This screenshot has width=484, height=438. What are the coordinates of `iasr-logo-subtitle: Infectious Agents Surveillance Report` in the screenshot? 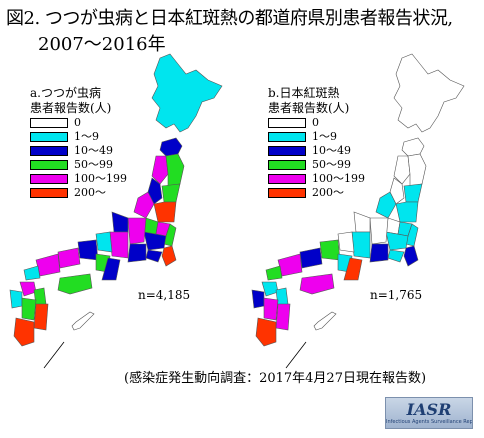 It's located at (429, 422).